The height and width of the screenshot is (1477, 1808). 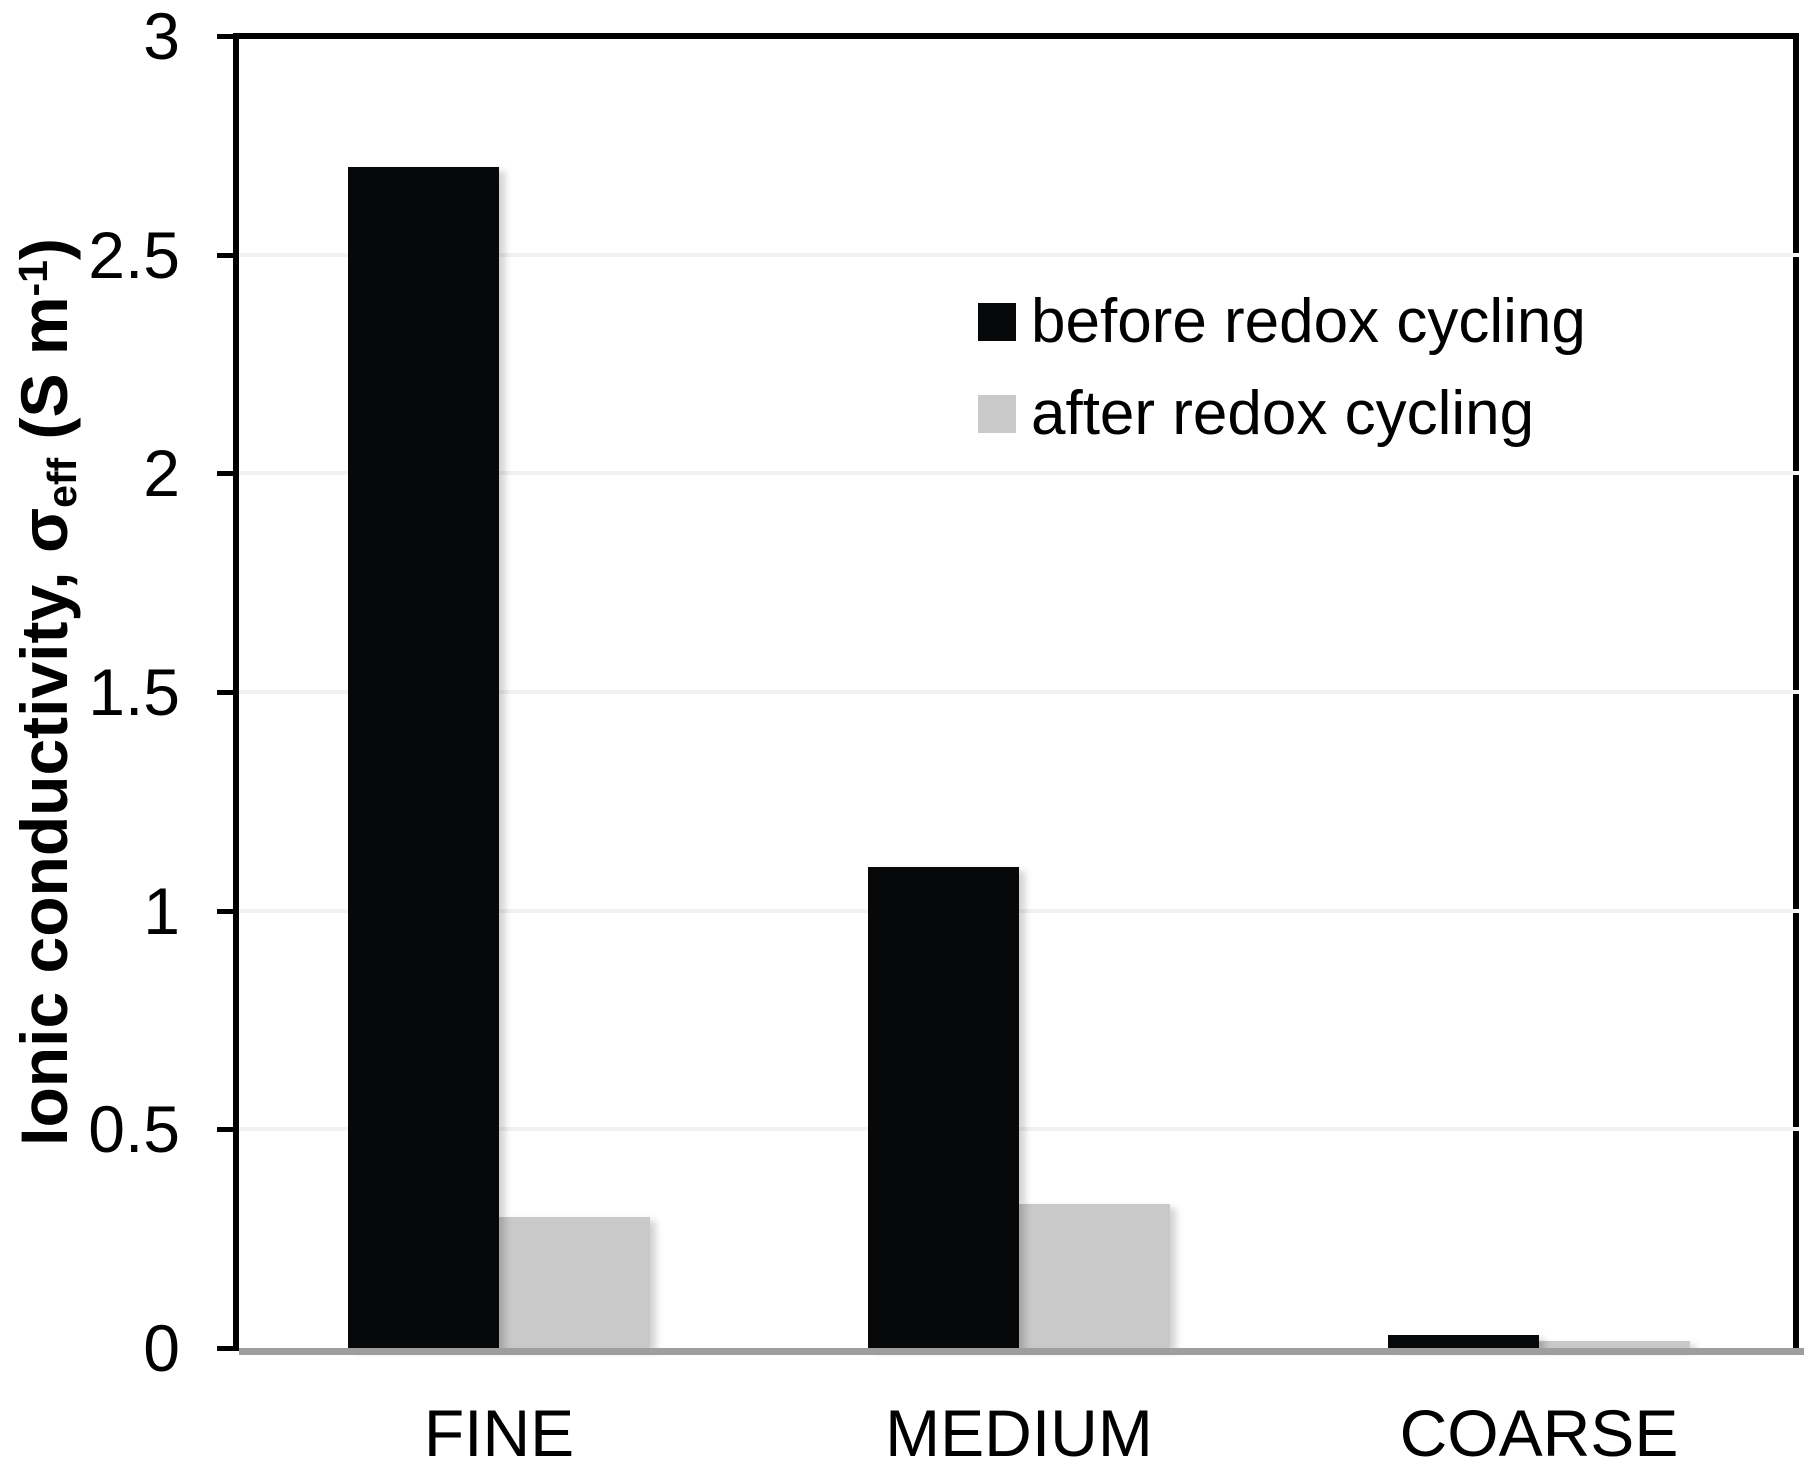 I want to click on legend-label-after: after redox cycling, so click(x=1283, y=413).